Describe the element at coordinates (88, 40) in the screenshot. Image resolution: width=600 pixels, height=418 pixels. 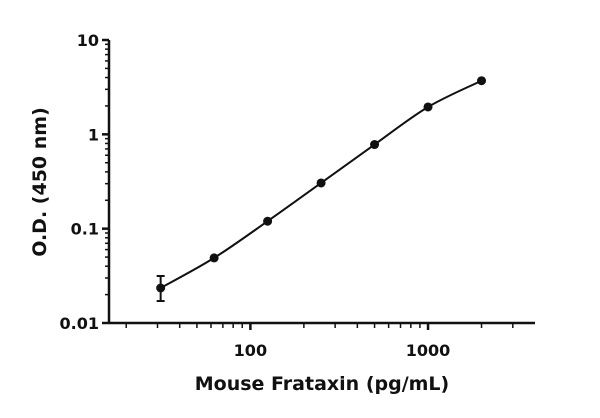
I see `y-tick-label: 10` at that location.